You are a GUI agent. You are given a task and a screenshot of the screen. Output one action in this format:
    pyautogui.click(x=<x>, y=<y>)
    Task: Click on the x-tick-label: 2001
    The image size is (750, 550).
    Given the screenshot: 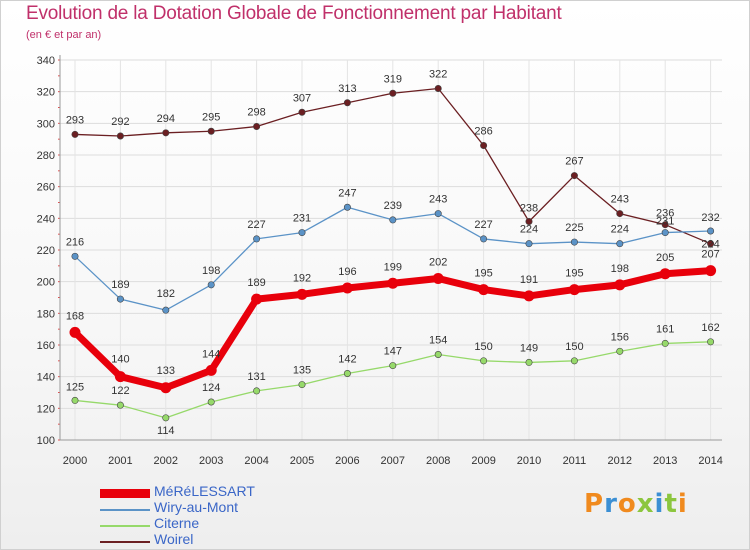 What is the action you would take?
    pyautogui.click(x=120, y=461)
    